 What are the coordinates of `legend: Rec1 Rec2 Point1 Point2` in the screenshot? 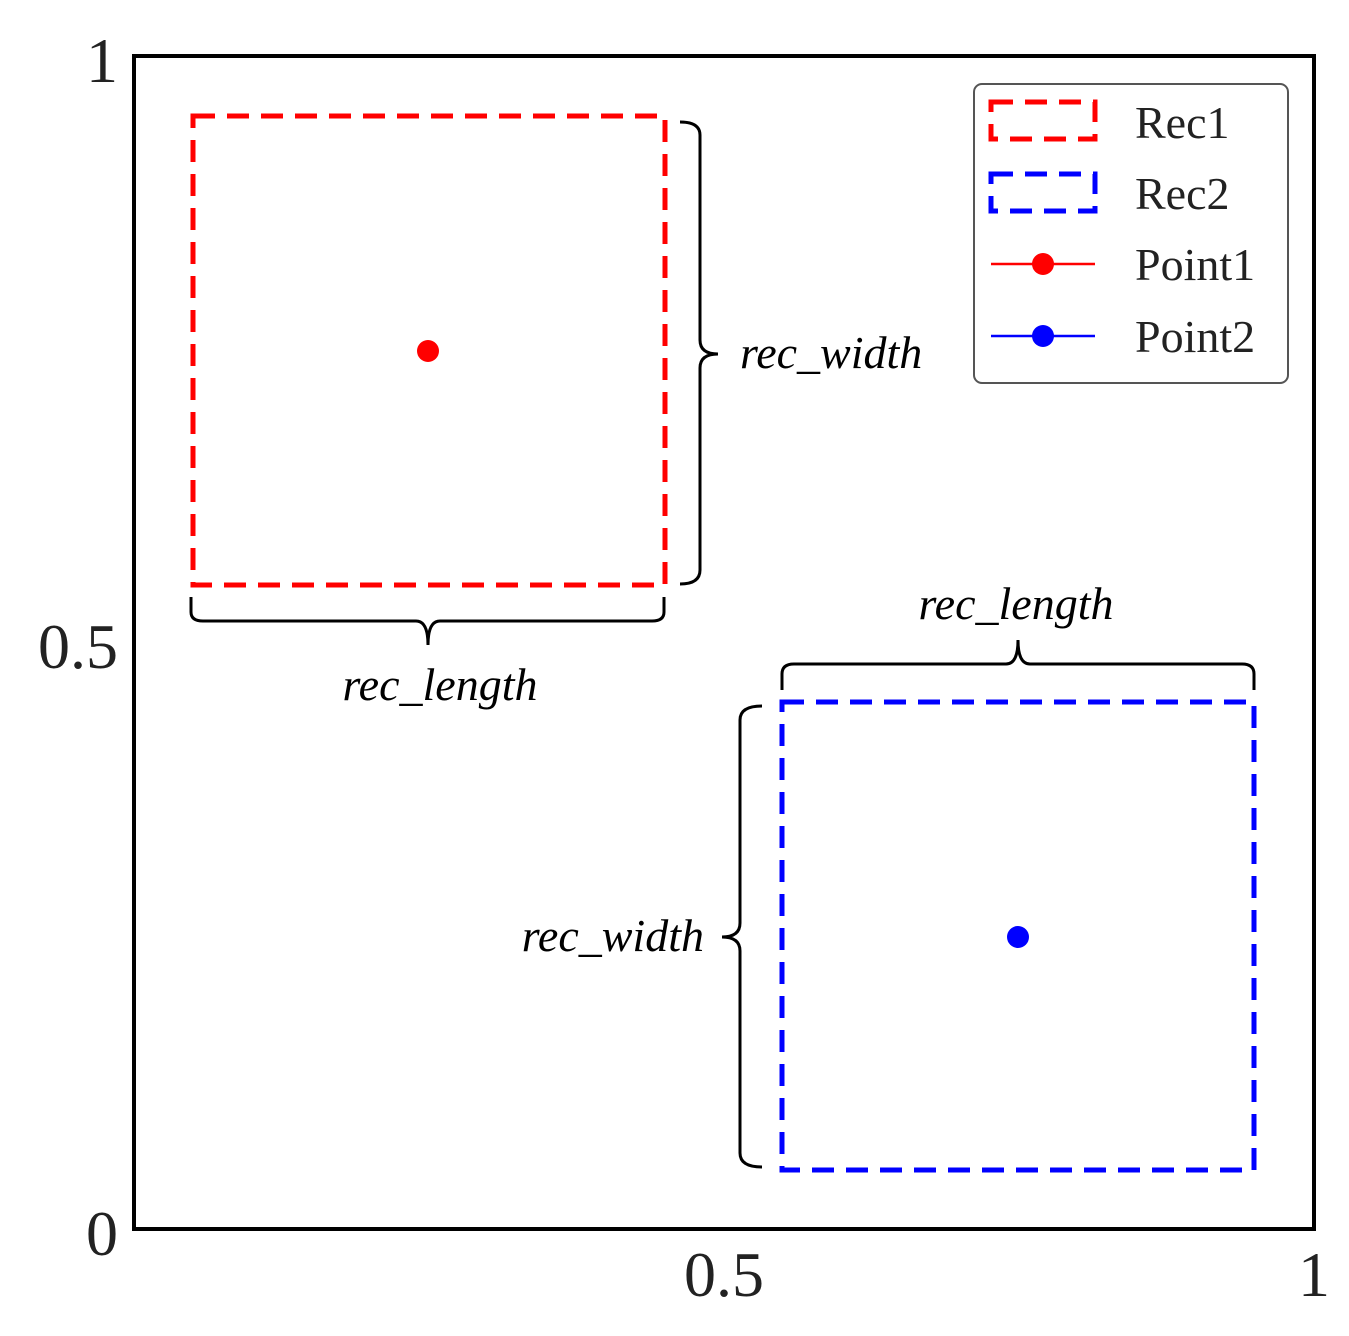 It's located at (1131, 233).